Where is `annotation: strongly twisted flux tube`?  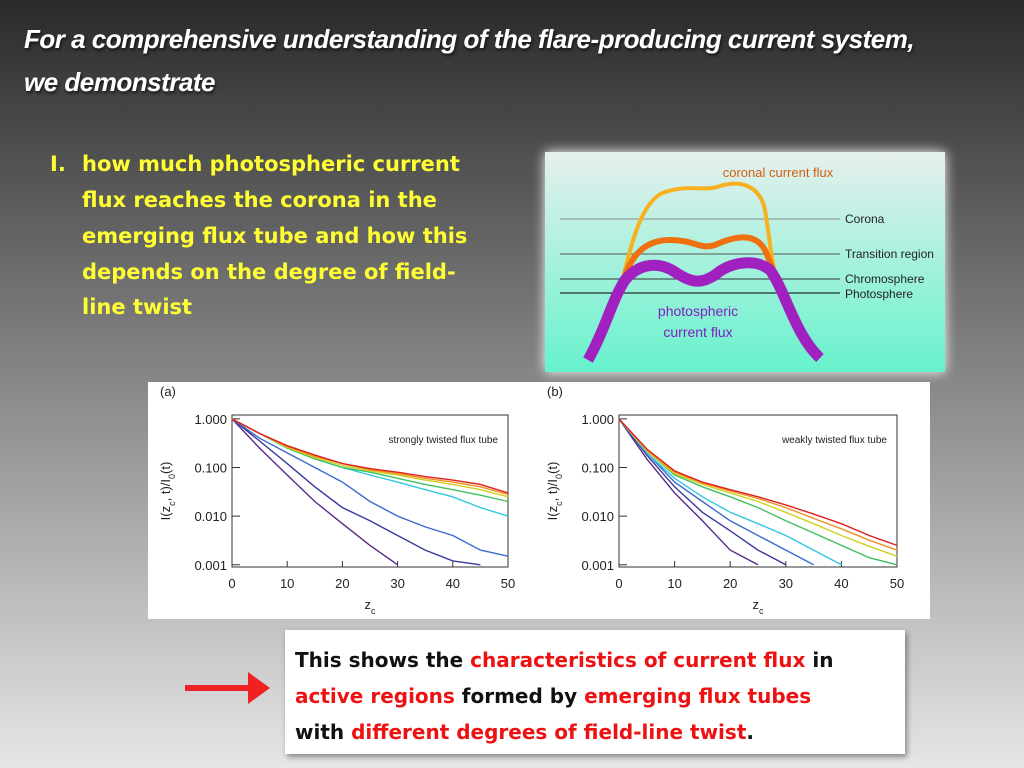 annotation: strongly twisted flux tube is located at coordinates (444, 440).